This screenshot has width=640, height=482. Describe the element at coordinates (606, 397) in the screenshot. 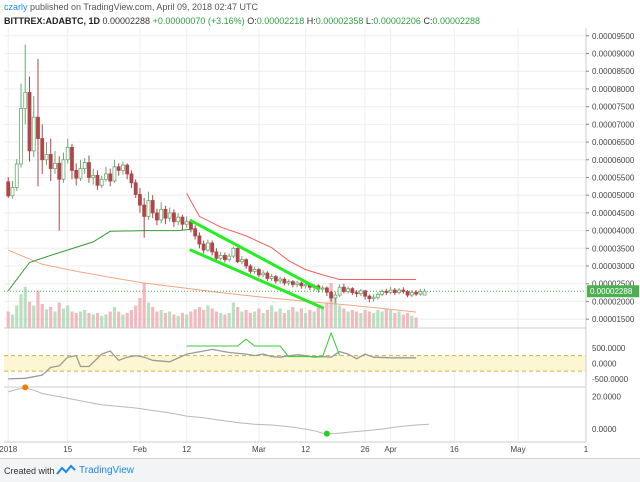

I see `oscillator2-tick-label: 20.0000` at that location.